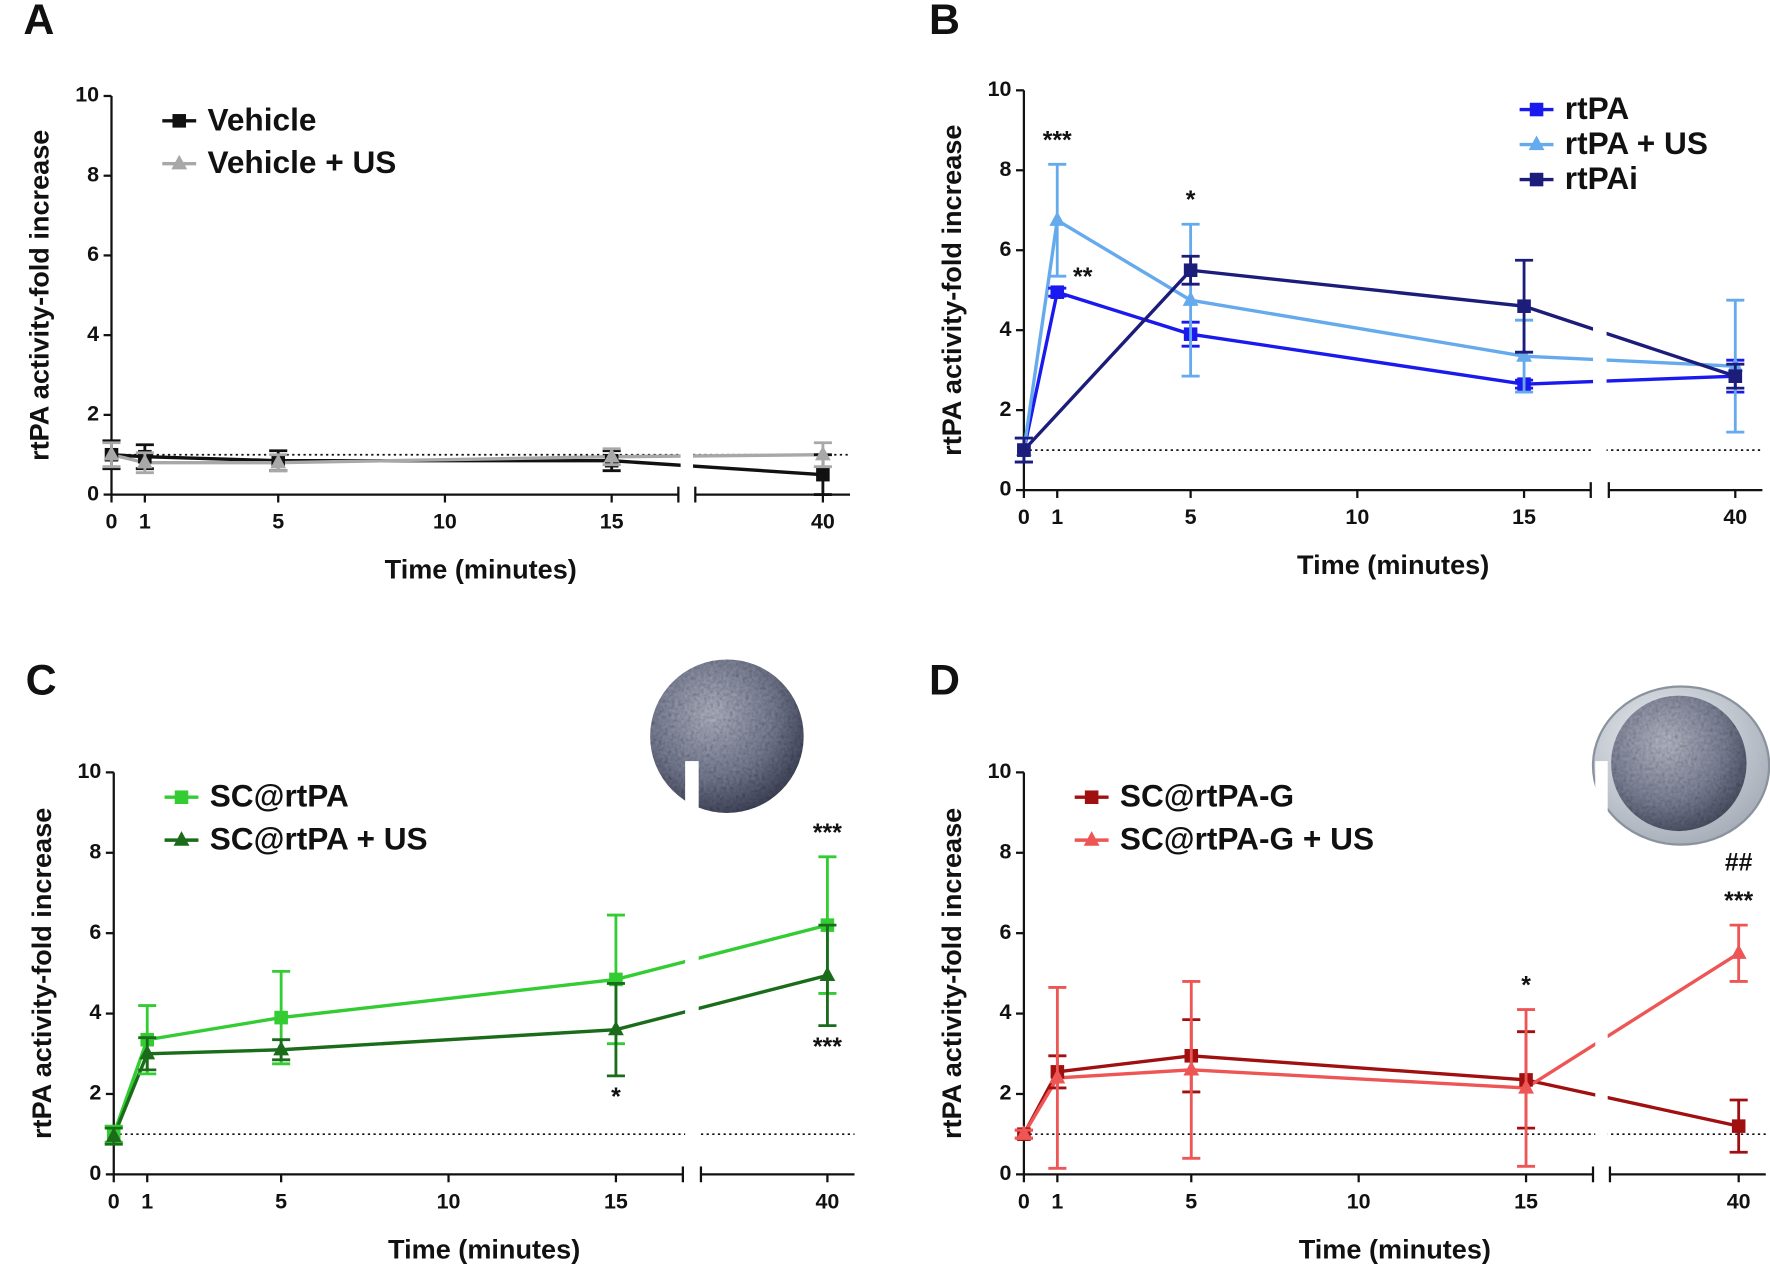 This screenshot has height=1276, width=1770. What do you see at coordinates (1680, 765) in the screenshot?
I see `coated-sphere-illustration` at bounding box center [1680, 765].